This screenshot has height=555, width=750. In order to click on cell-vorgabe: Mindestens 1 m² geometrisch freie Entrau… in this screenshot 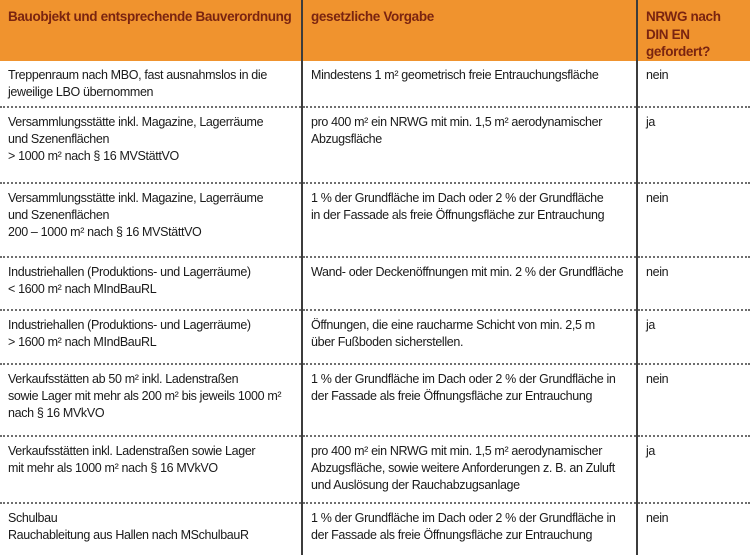, I will do `click(469, 84)`.